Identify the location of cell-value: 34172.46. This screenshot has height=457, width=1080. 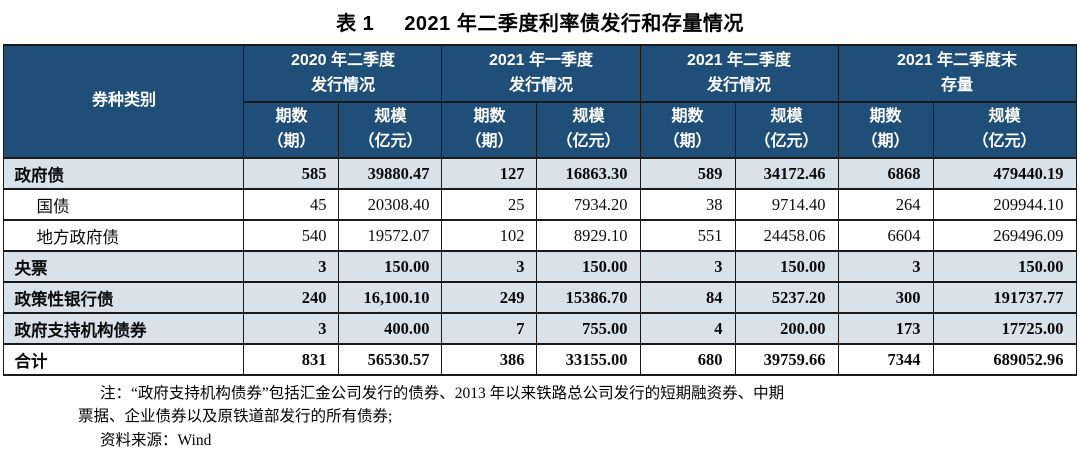
(786, 173).